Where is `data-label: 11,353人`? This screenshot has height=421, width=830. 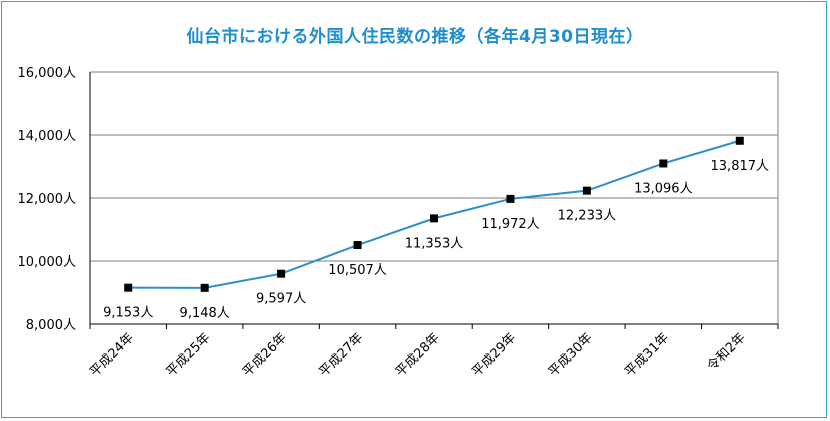
data-label: 11,353人 is located at coordinates (434, 243).